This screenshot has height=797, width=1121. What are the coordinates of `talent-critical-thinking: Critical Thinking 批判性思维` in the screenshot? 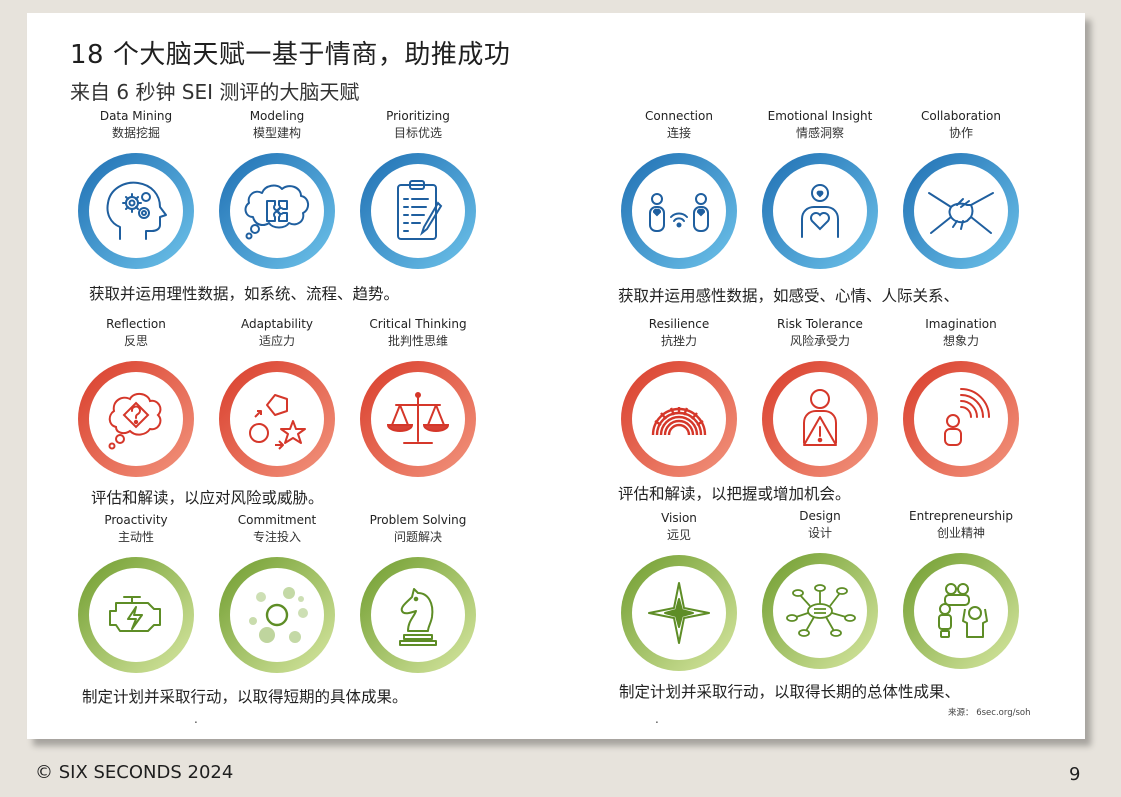 It's located at (418, 397).